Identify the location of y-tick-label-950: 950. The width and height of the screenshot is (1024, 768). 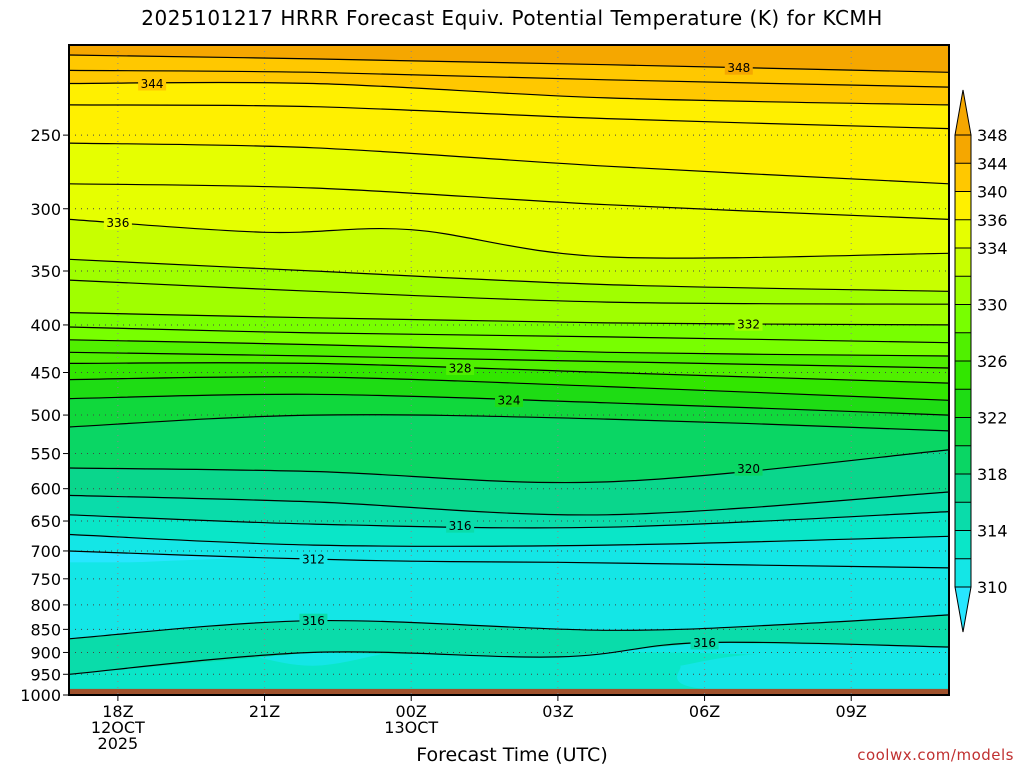
(45, 674).